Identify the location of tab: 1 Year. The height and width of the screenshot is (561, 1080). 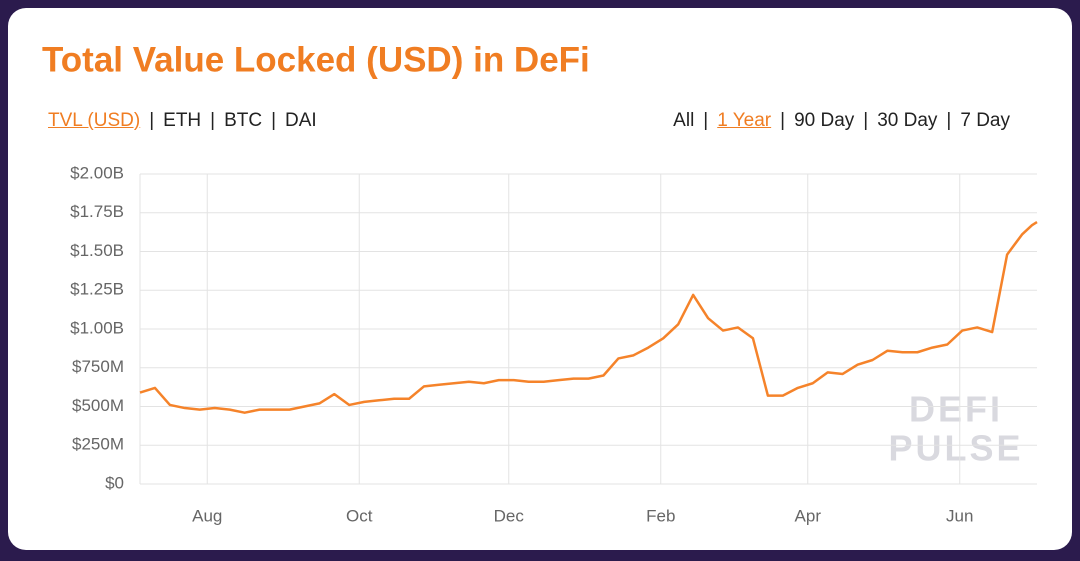
(744, 120).